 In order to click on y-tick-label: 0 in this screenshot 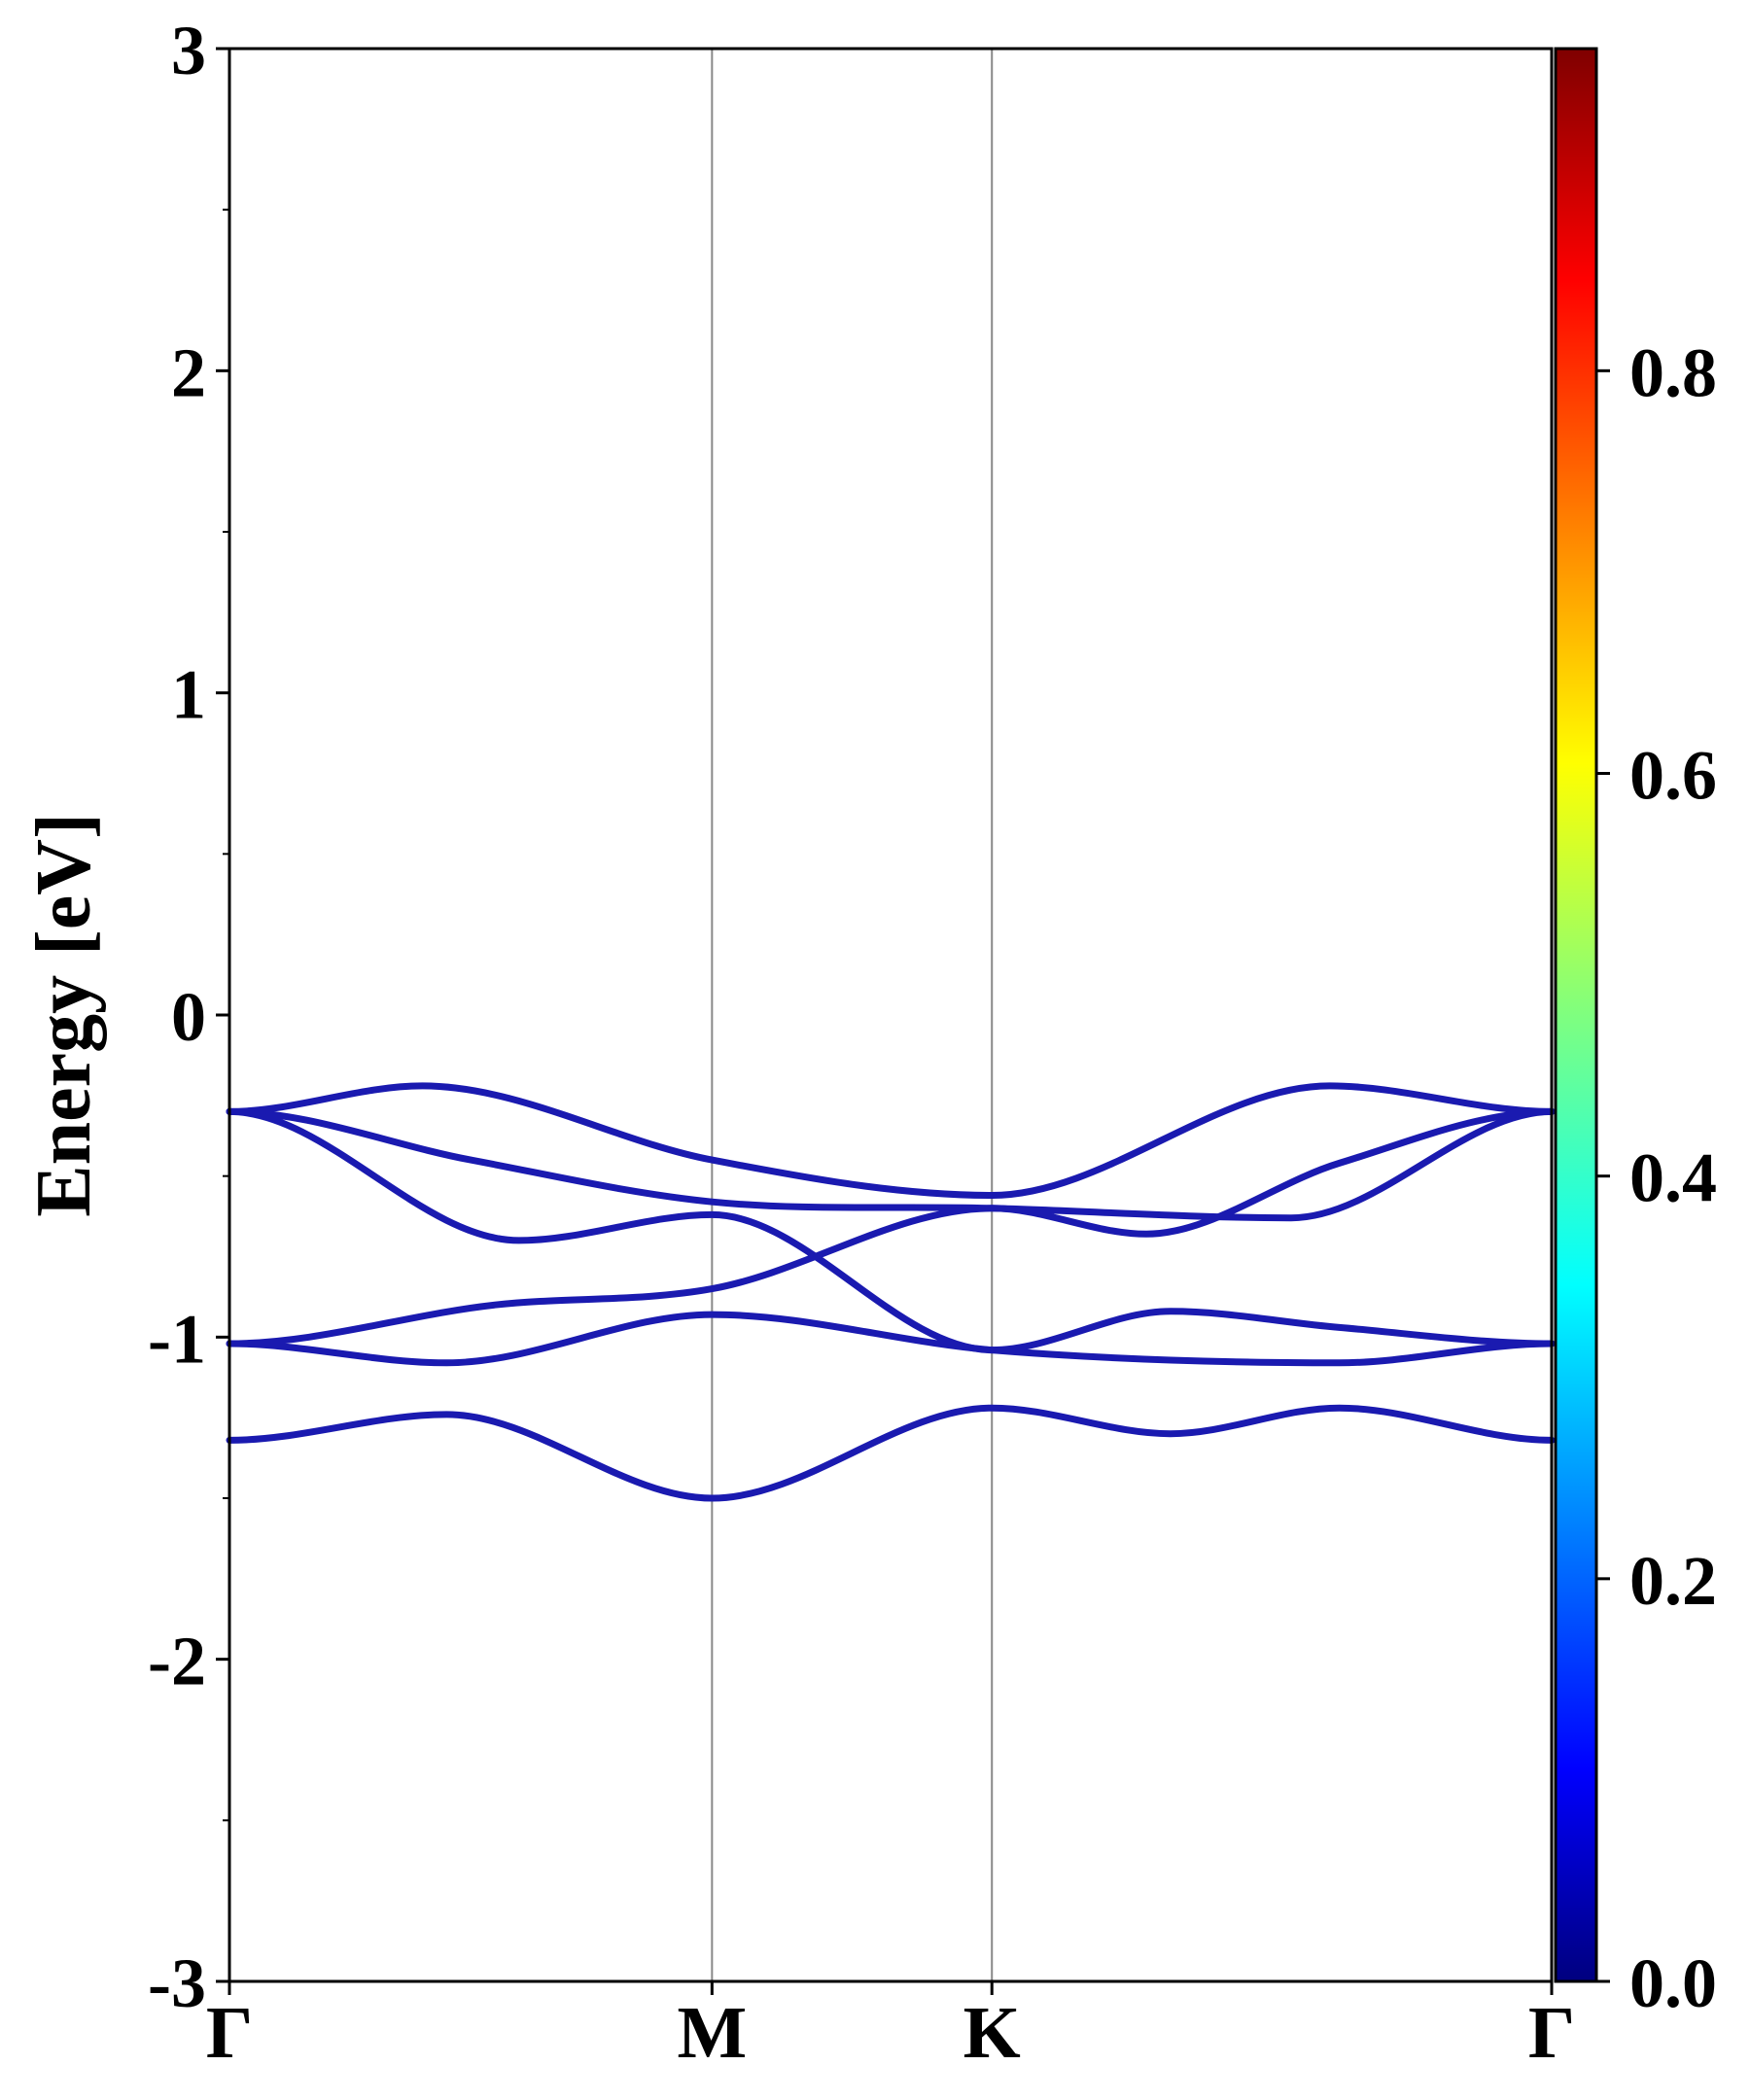, I will do `click(188, 1017)`.